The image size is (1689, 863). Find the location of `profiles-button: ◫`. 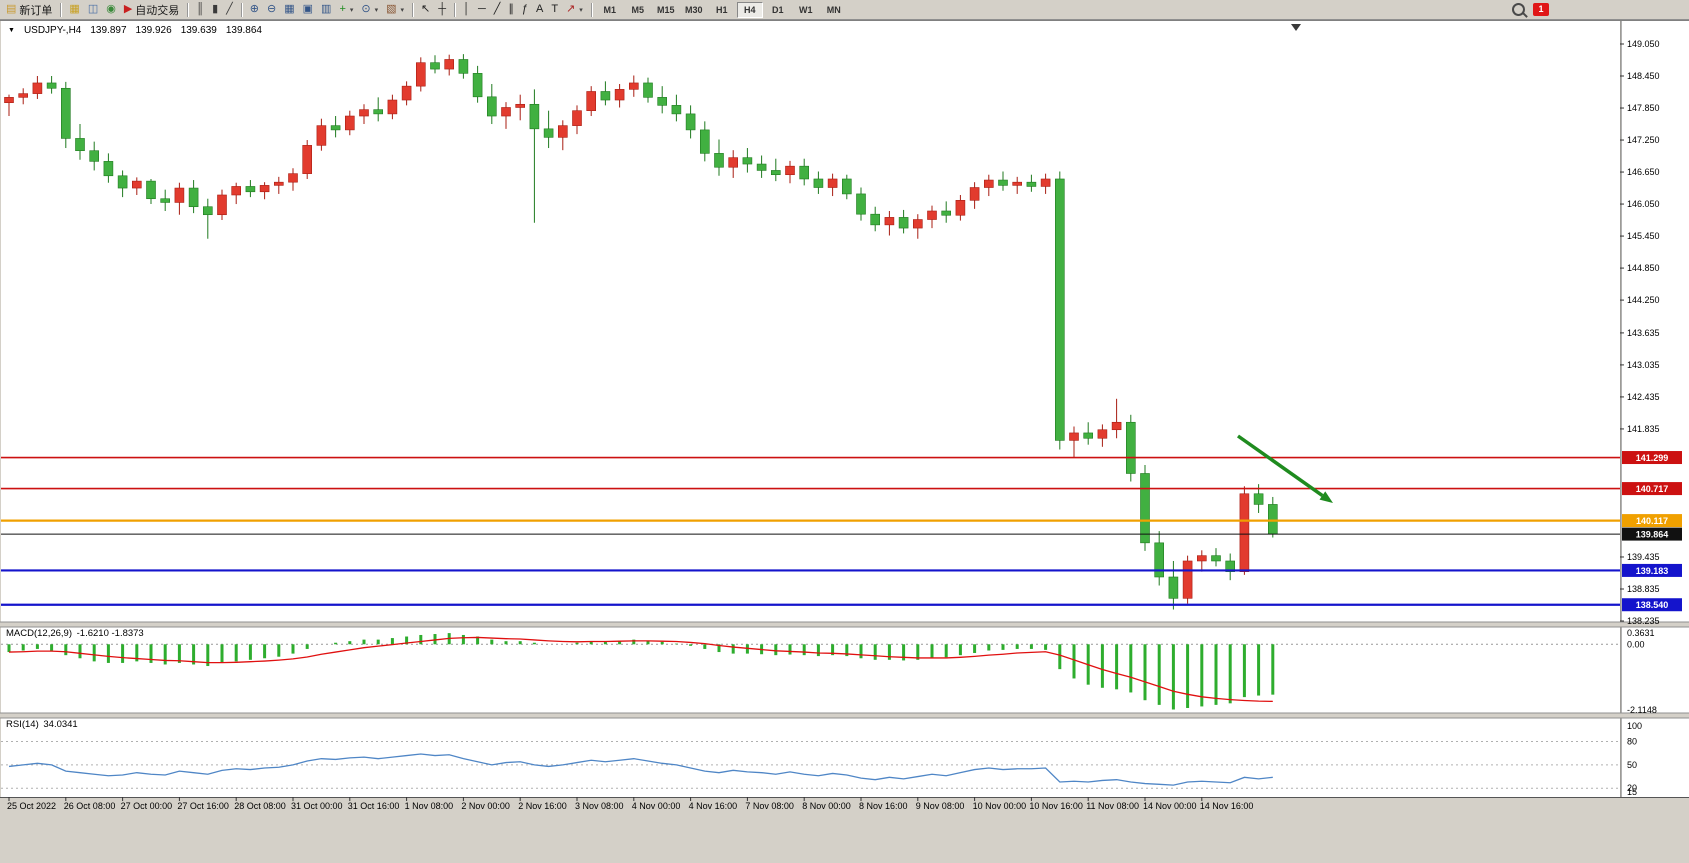

profiles-button: ◫ is located at coordinates (93, 10).